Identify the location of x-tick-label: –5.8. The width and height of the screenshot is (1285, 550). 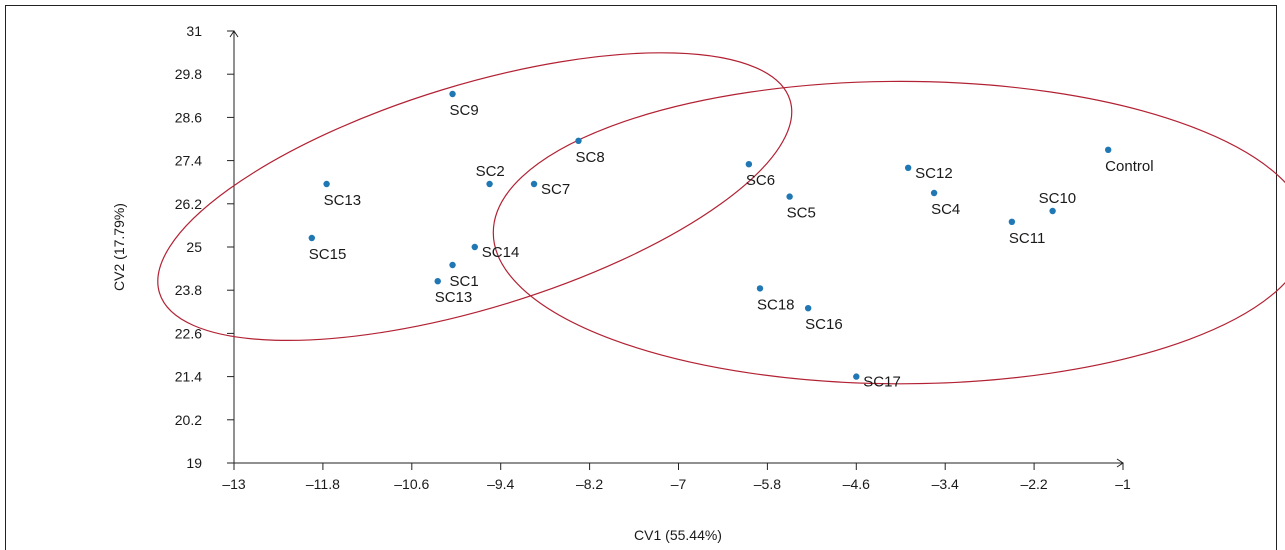
(767, 484).